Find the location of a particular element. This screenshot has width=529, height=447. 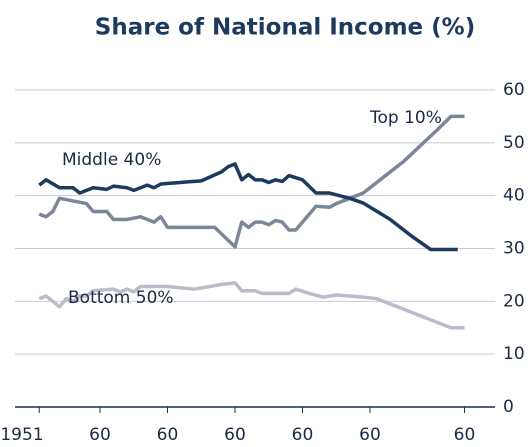

y-tick-label: 20 is located at coordinates (514, 301).